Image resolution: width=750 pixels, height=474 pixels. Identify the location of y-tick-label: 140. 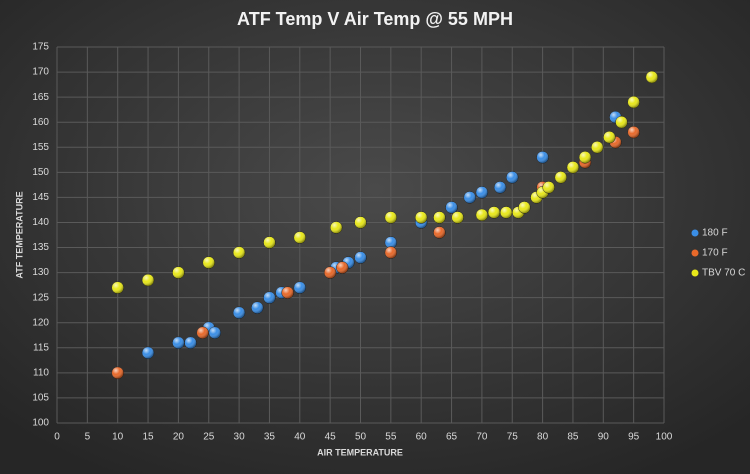
(40, 222).